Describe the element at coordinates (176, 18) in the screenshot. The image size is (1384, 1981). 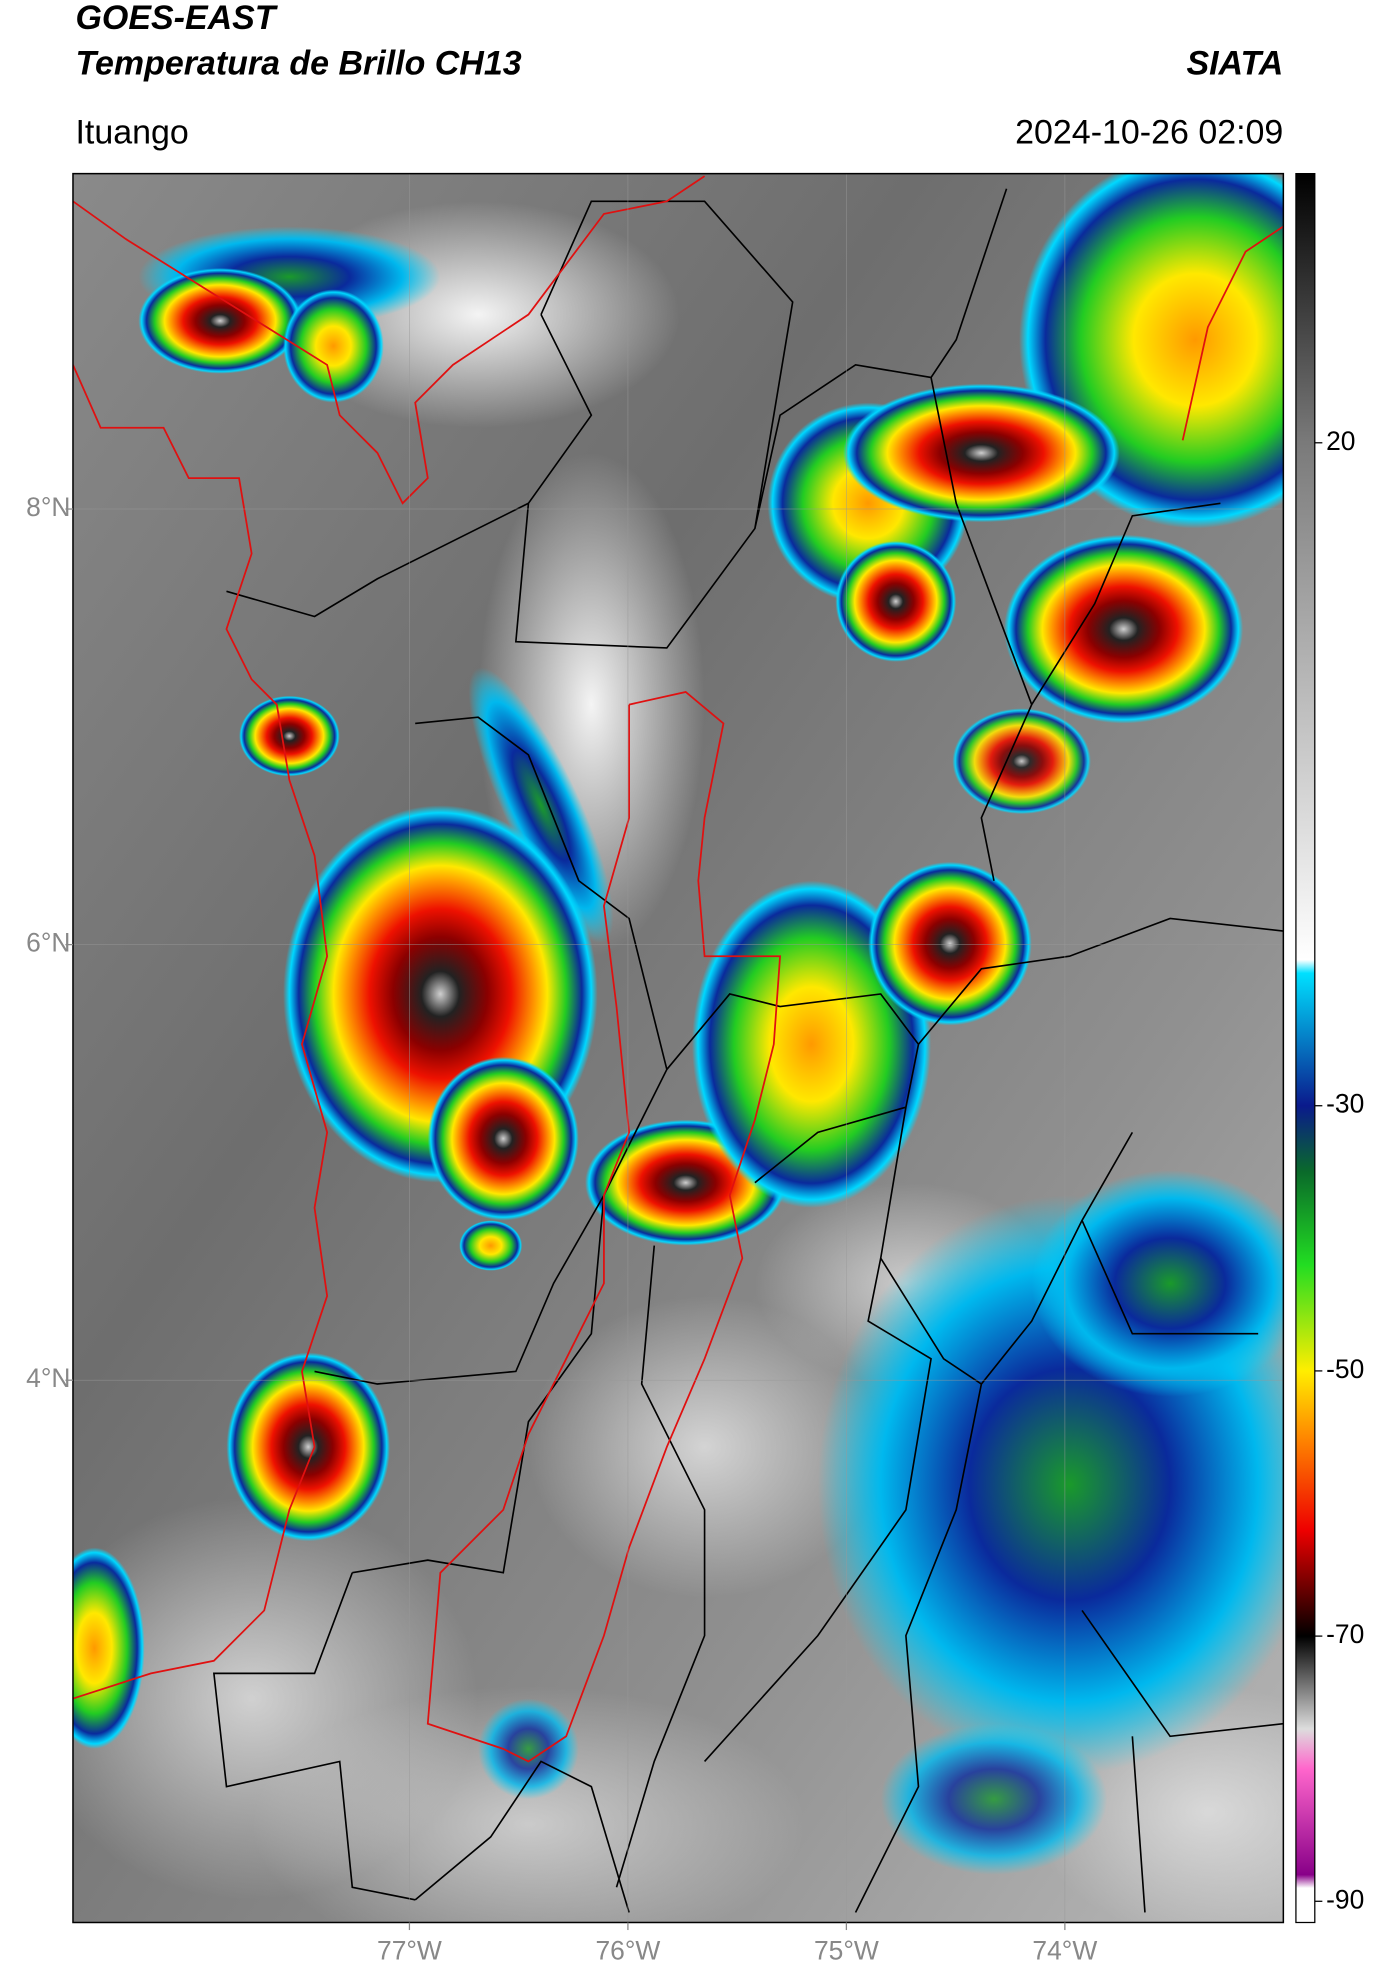
I see `title: GOES-EAST` at that location.